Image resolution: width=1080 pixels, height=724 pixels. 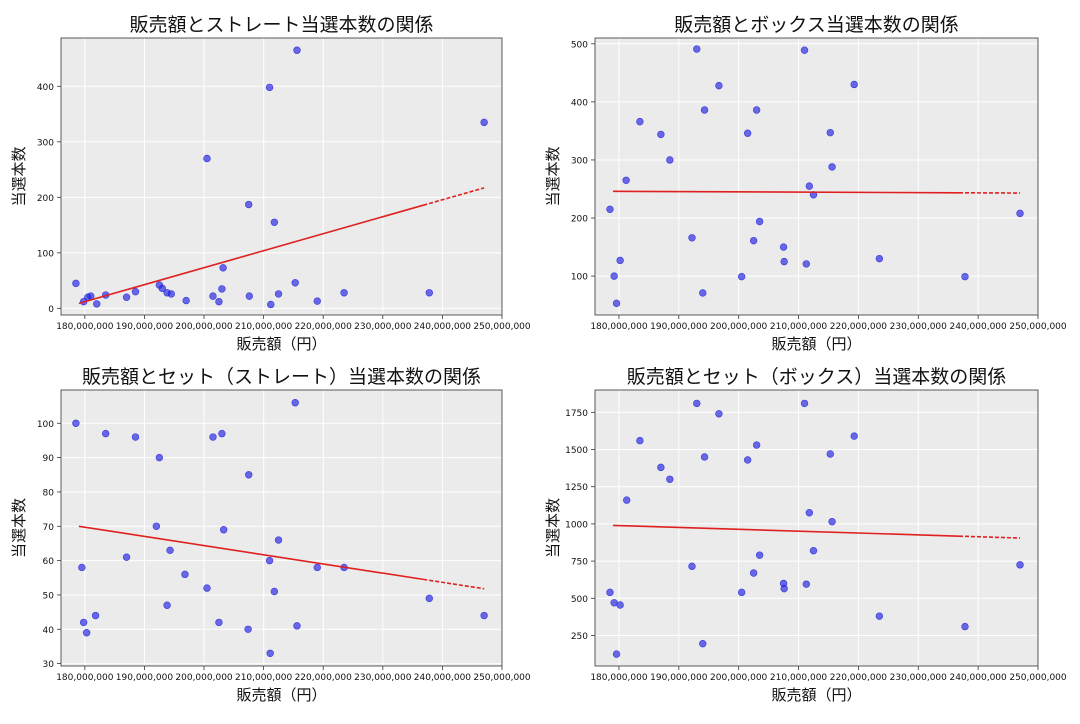 What do you see at coordinates (49, 631) in the screenshot?
I see `y-tick-label: 40` at bounding box center [49, 631].